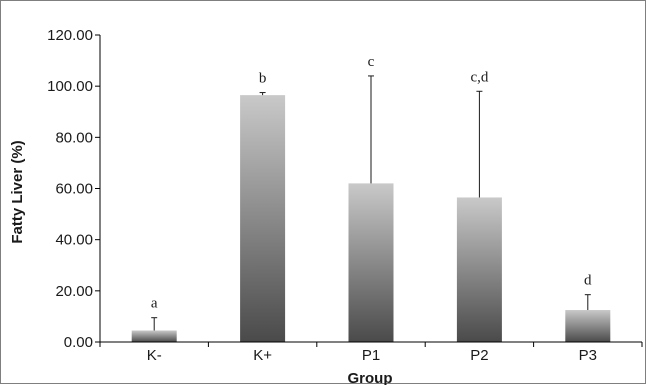  What do you see at coordinates (371, 62) in the screenshot?
I see `significance-label: c` at bounding box center [371, 62].